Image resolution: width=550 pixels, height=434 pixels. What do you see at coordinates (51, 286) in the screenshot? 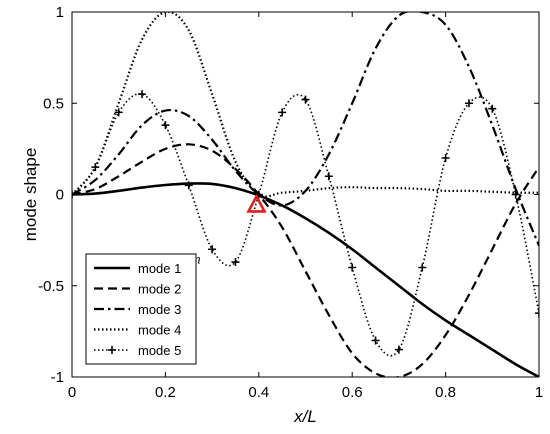
I see `y-tick-label: -0.5` at bounding box center [51, 286].